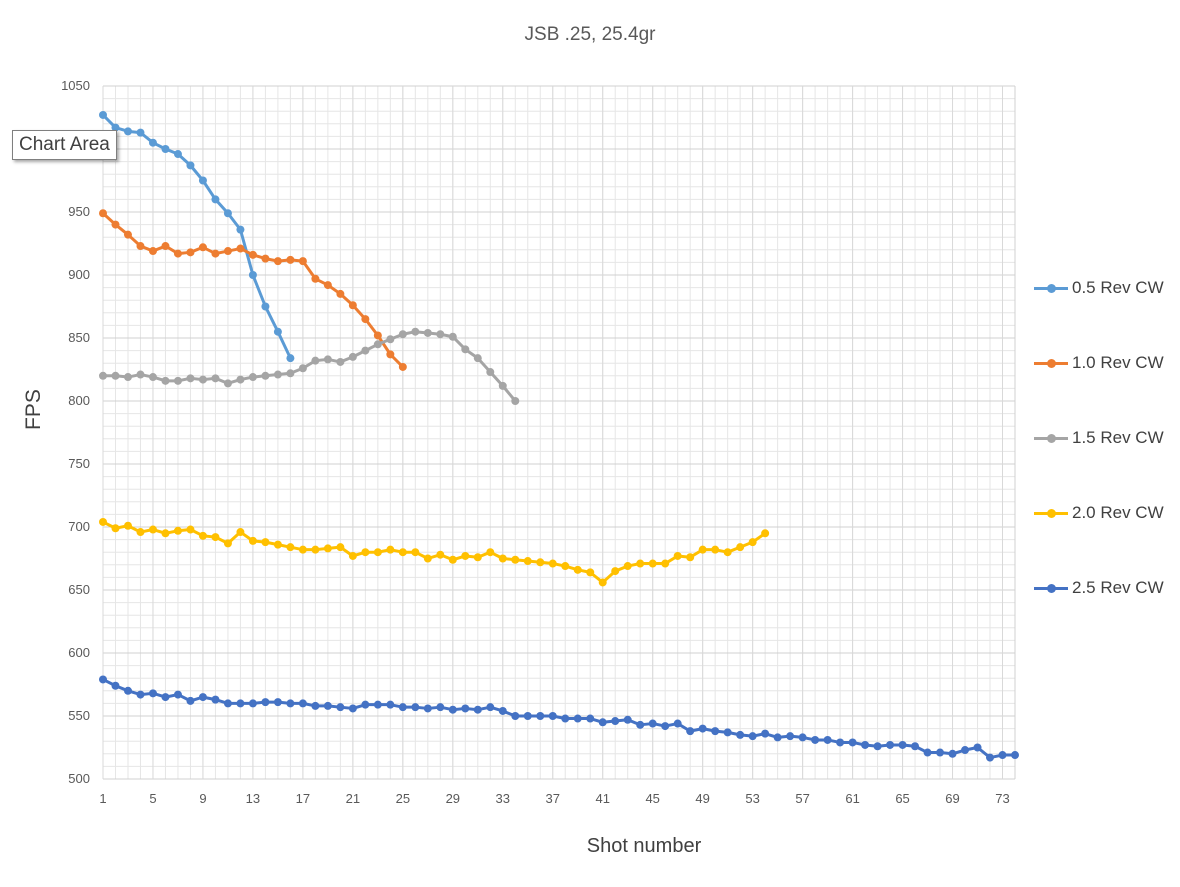 The width and height of the screenshot is (1180, 887). I want to click on y-tick-label: 700, so click(79, 526).